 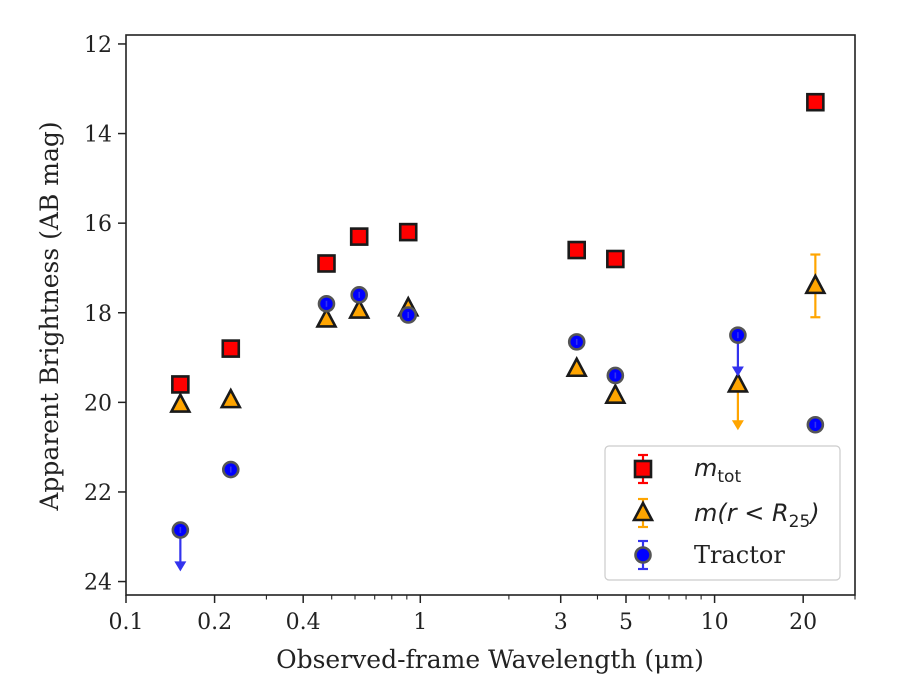 I want to click on legend-label-mr25: m(r < R25), so click(x=757, y=515).